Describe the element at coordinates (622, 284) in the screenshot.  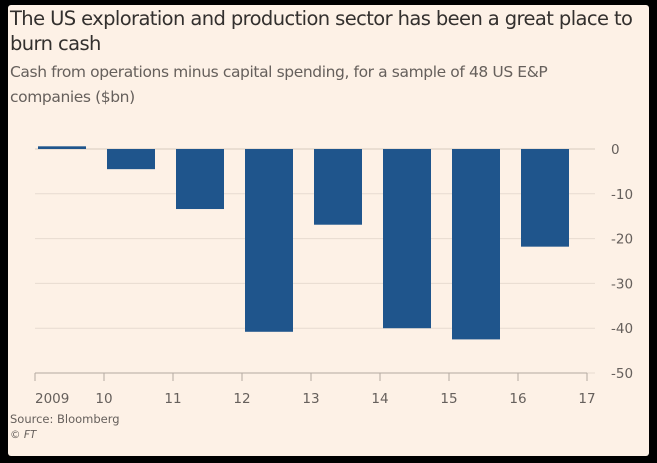
I see `y-tick-label: -30` at that location.